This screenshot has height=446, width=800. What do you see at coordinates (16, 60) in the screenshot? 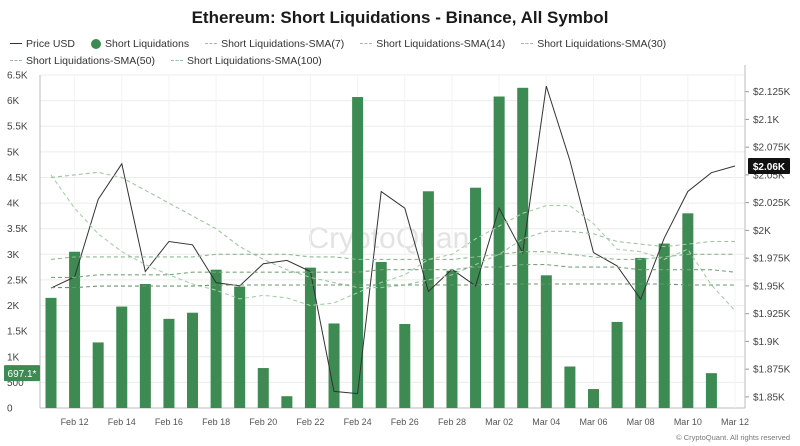
I see `legend-swatch-sma50` at bounding box center [16, 60].